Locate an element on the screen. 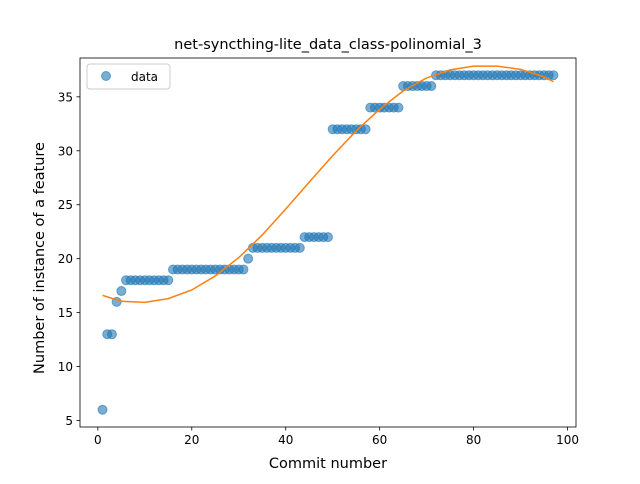  y-tick-label: 35 is located at coordinates (65, 97).